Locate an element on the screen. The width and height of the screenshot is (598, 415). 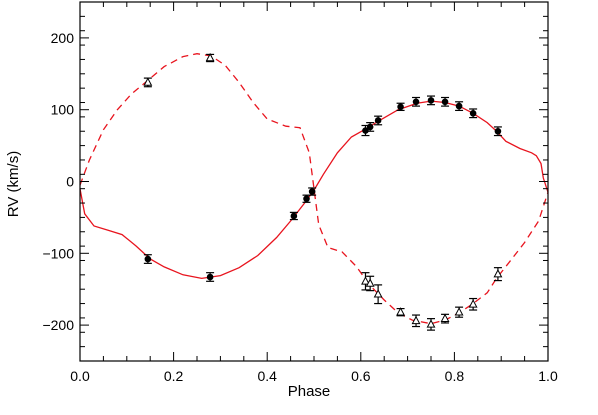
x-tick-label: 0.2 is located at coordinates (174, 376).